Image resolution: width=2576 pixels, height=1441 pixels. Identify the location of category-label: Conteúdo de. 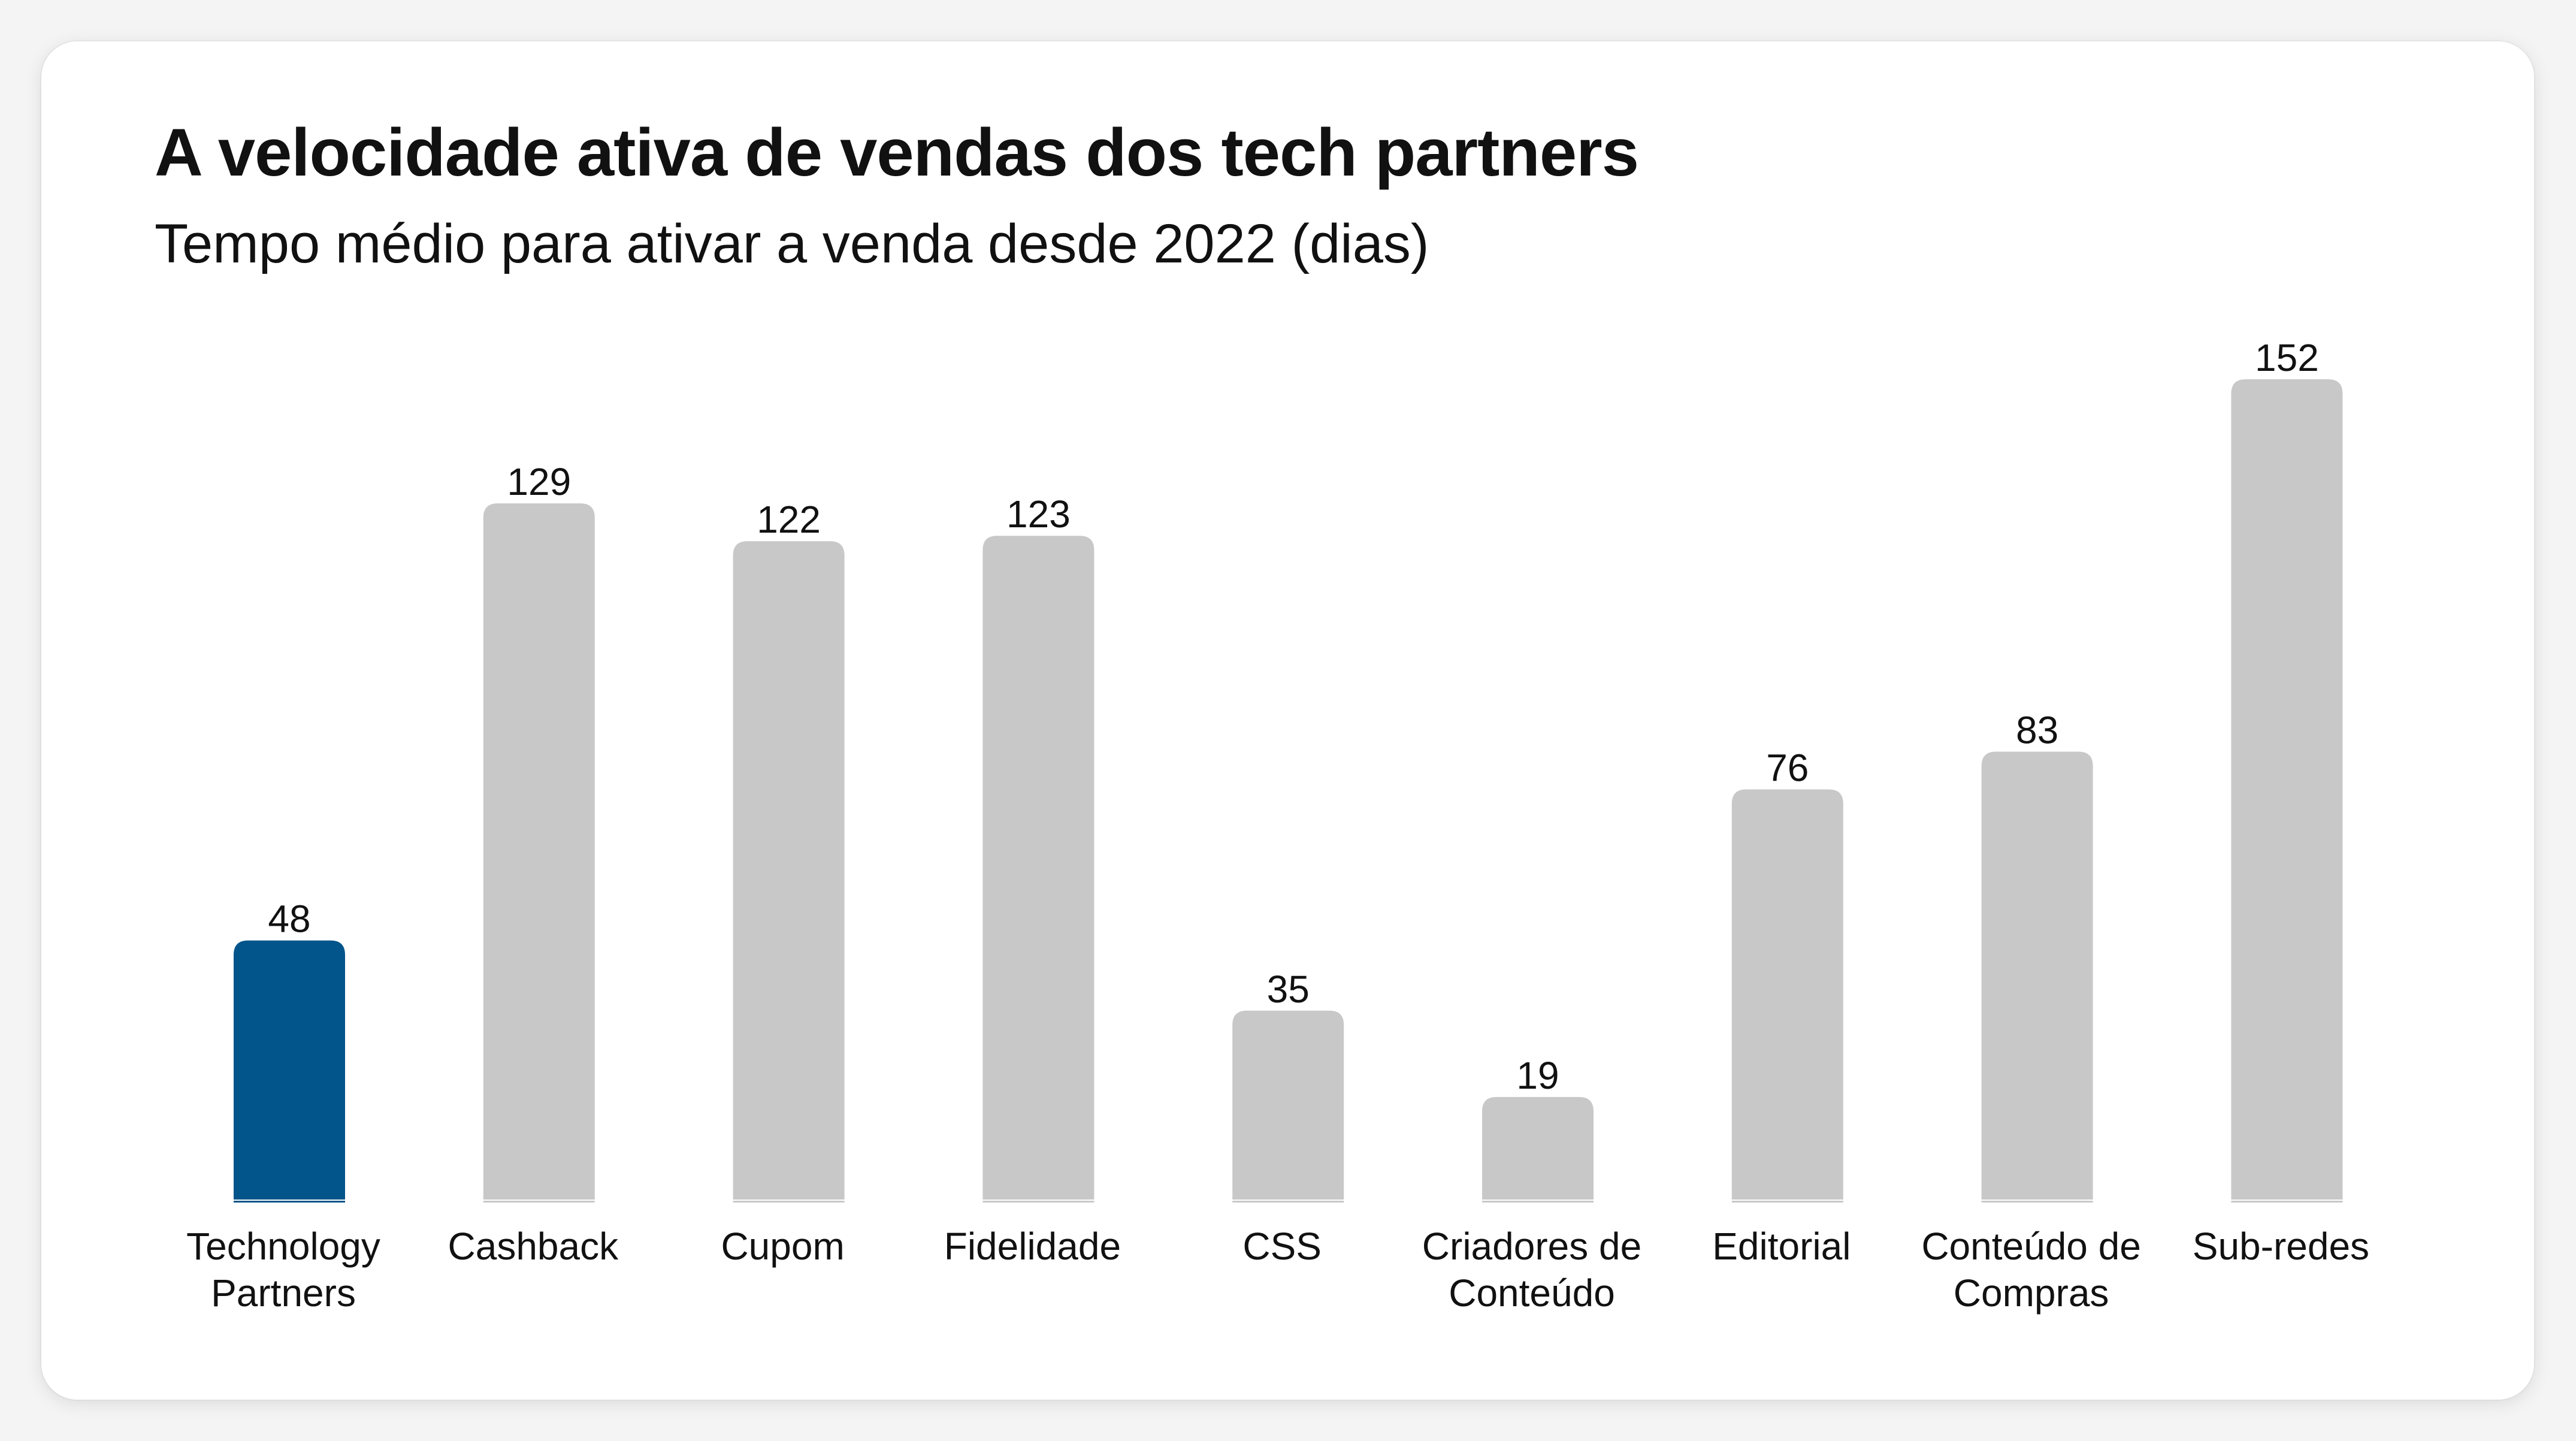
(2031, 1246).